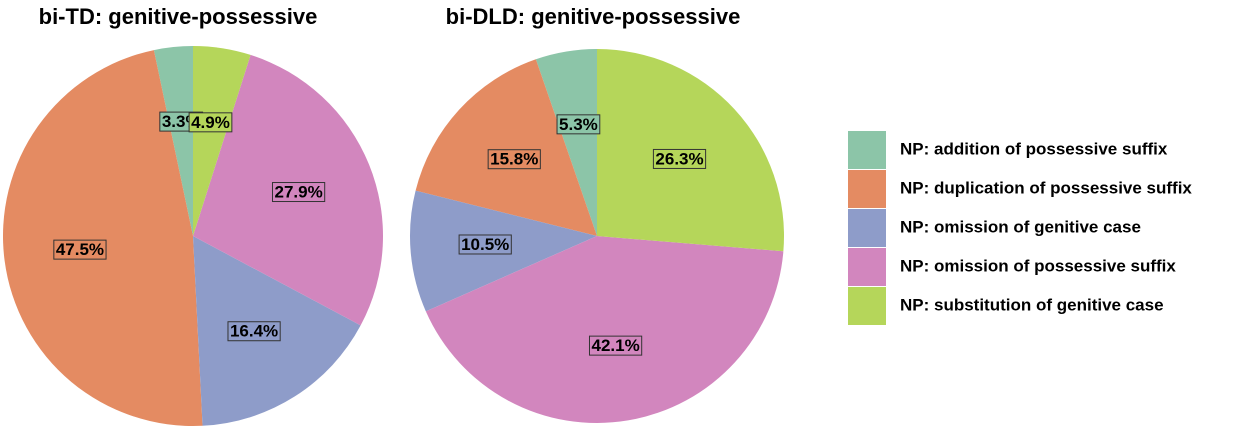 The width and height of the screenshot is (1248, 431). I want to click on legend-label: NP: addition of possessive suffix, so click(1034, 148).